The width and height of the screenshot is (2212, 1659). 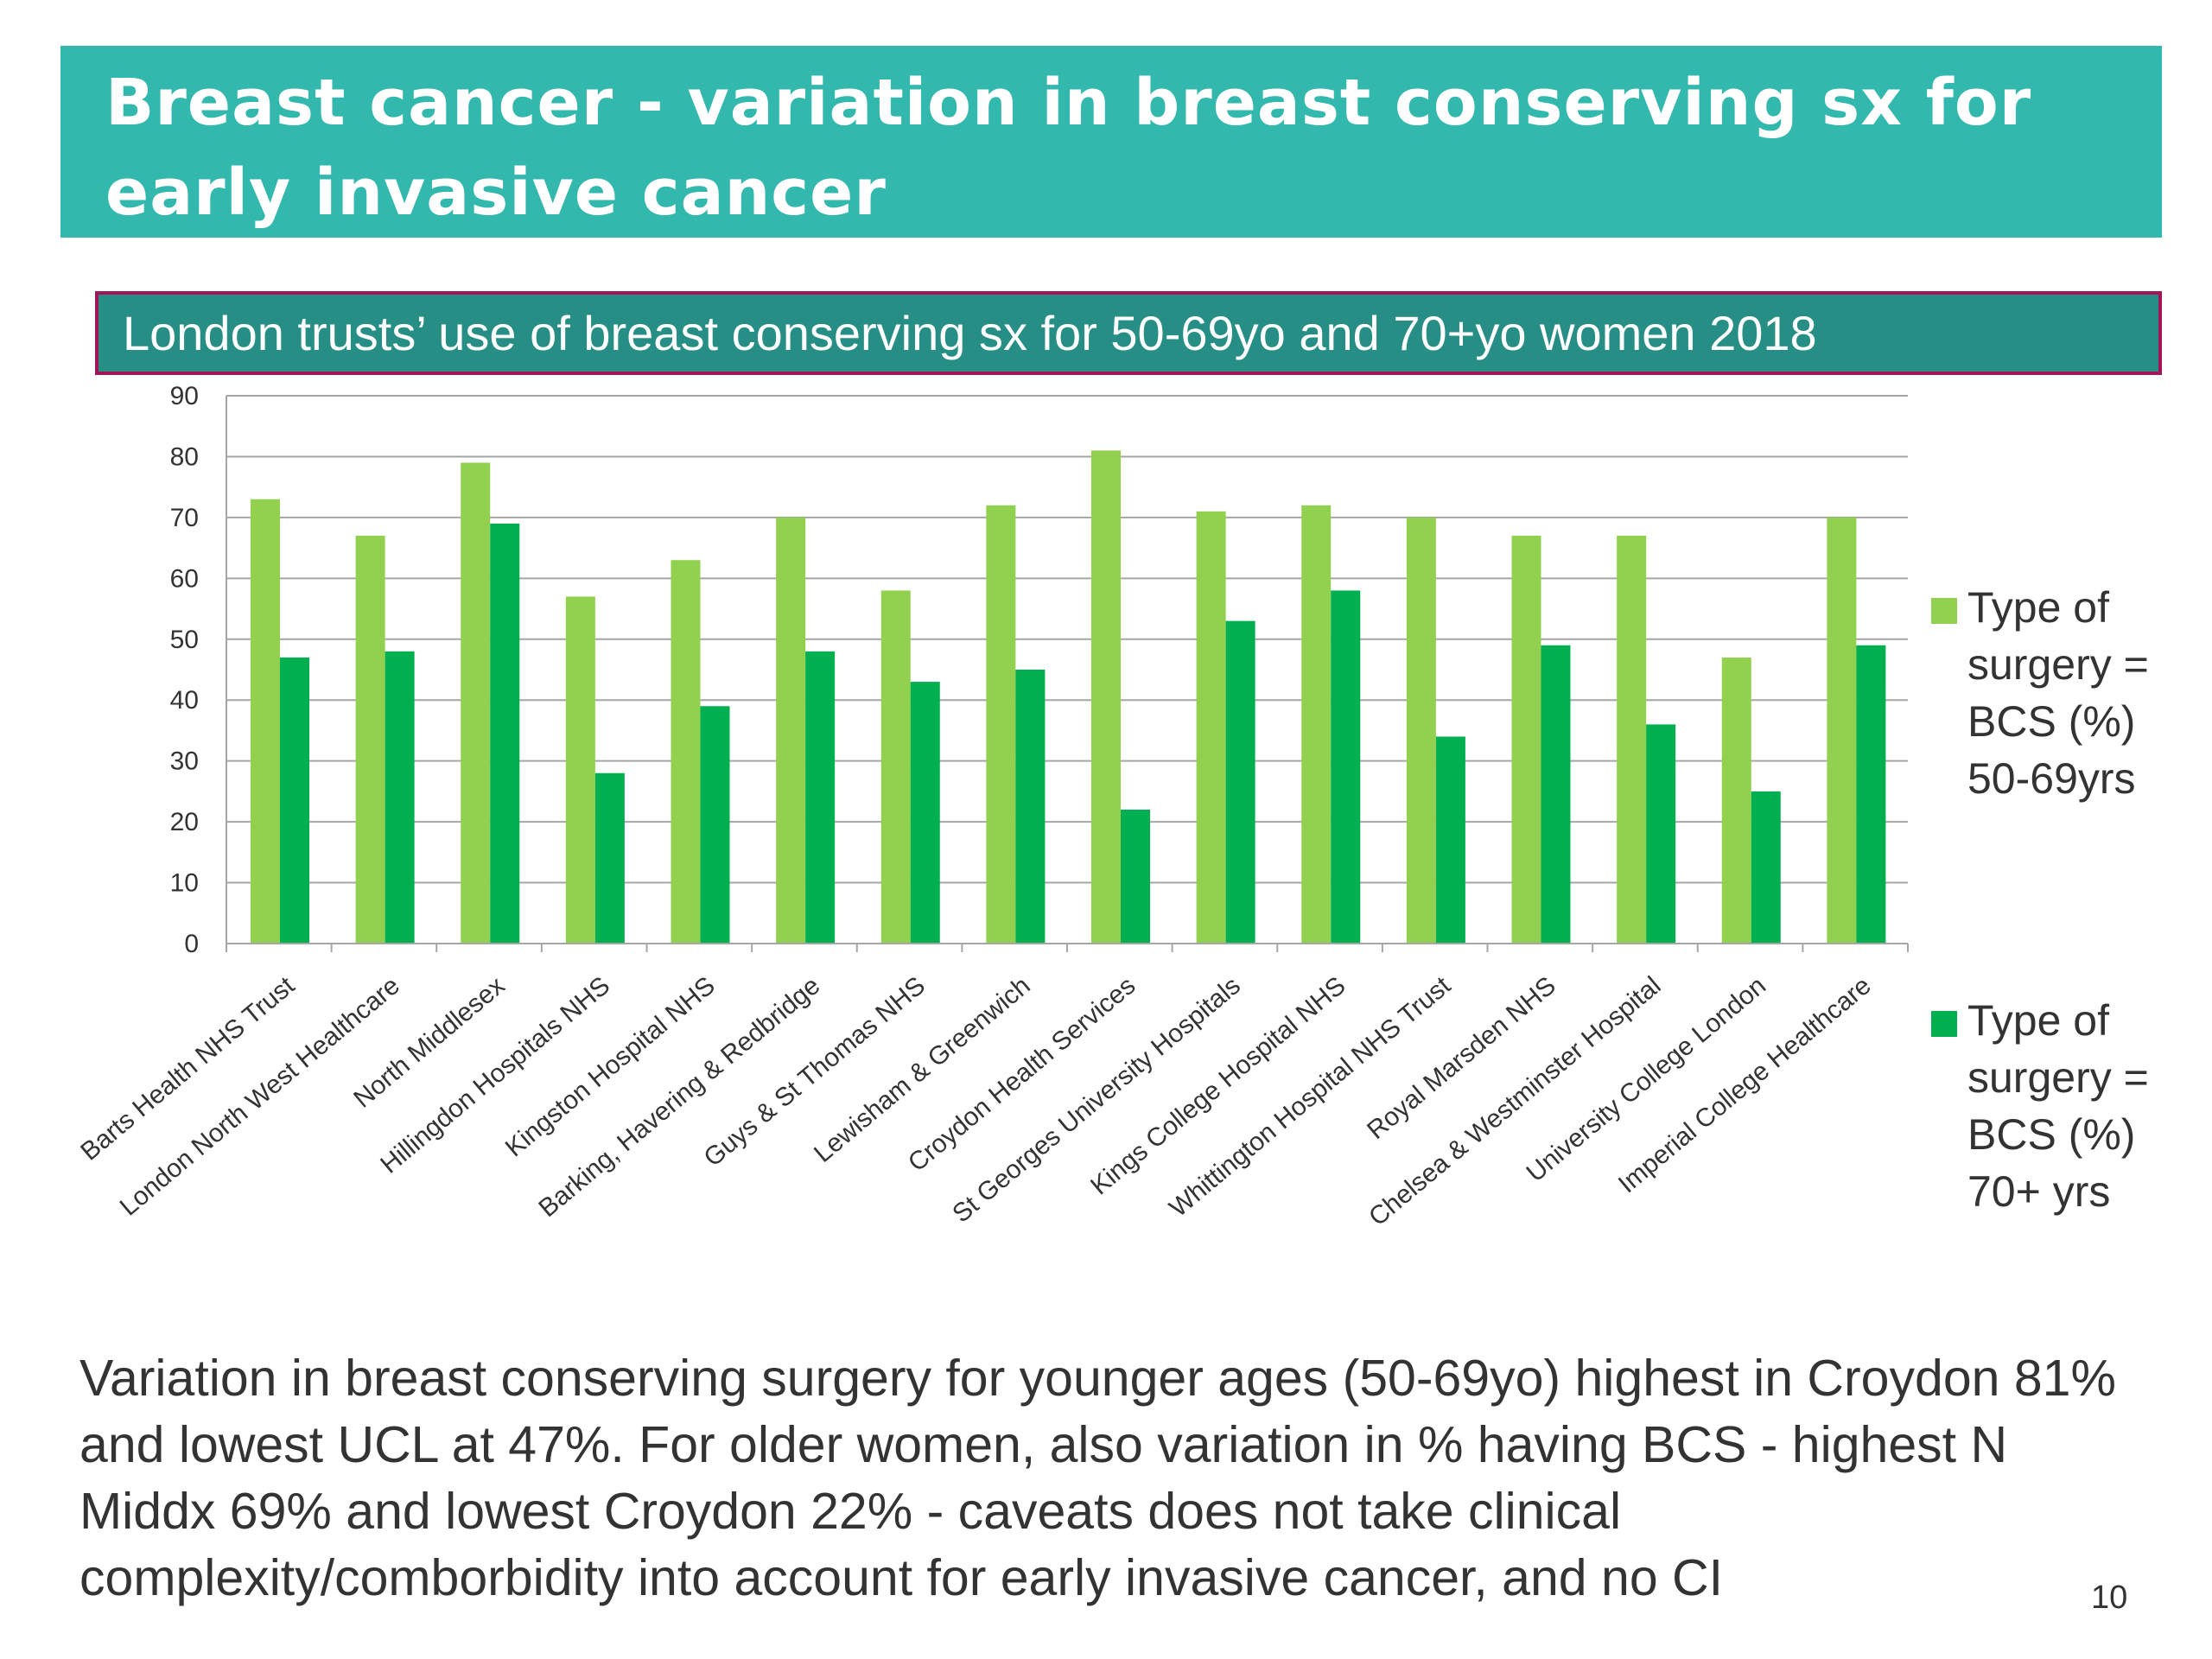 What do you see at coordinates (2058, 1106) in the screenshot?
I see `legend-label-70-plus: Type of surgery = BCS (%) 70+ yrs` at bounding box center [2058, 1106].